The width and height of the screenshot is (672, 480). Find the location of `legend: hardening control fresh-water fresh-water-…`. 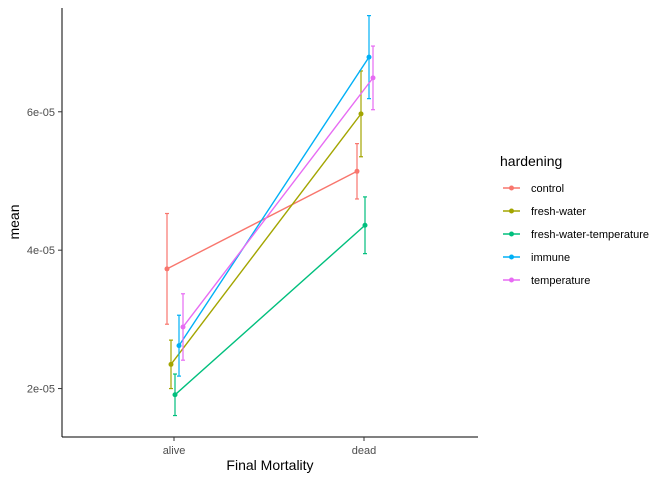

legend: hardening control fresh-water fresh-water-… is located at coordinates (574, 220).